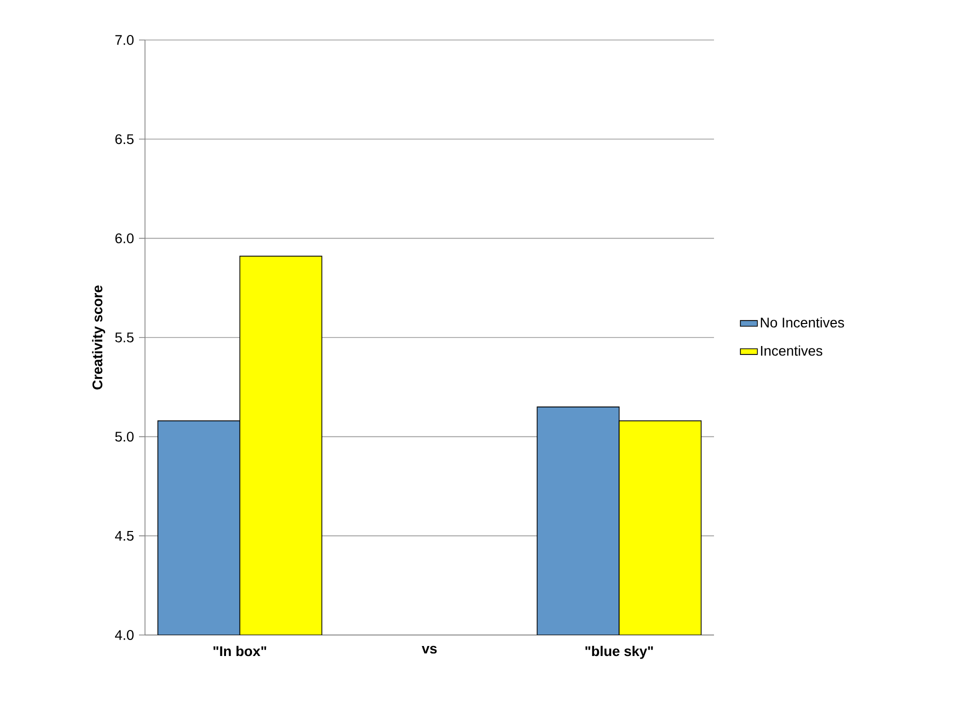 The image size is (961, 709). What do you see at coordinates (429, 650) in the screenshot?
I see `x-tick-label: vs` at bounding box center [429, 650].